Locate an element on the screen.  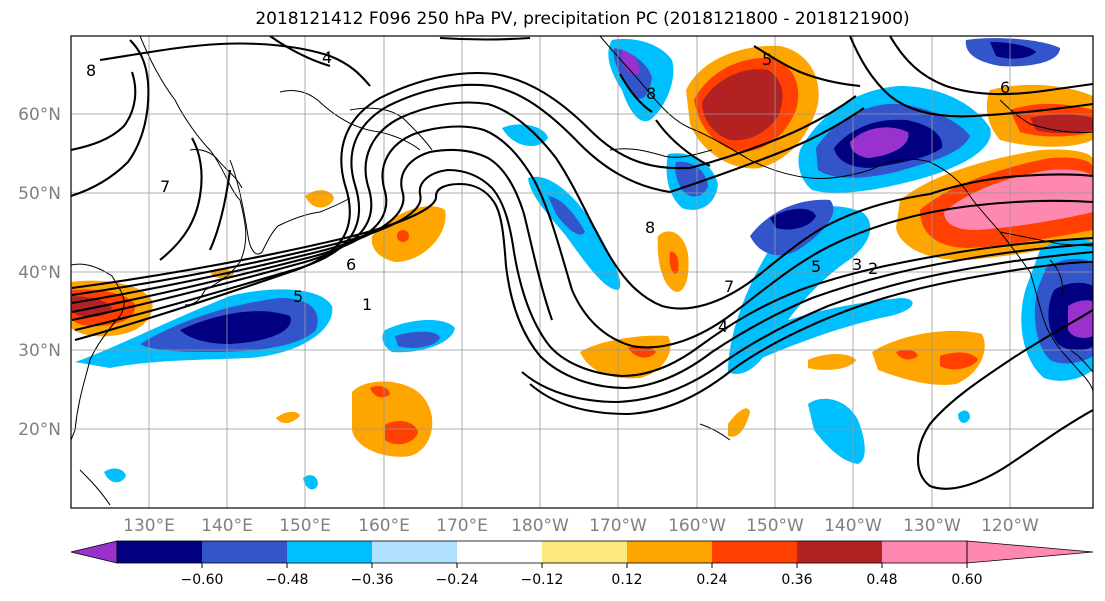
lon-label: 140°E is located at coordinates (227, 526).